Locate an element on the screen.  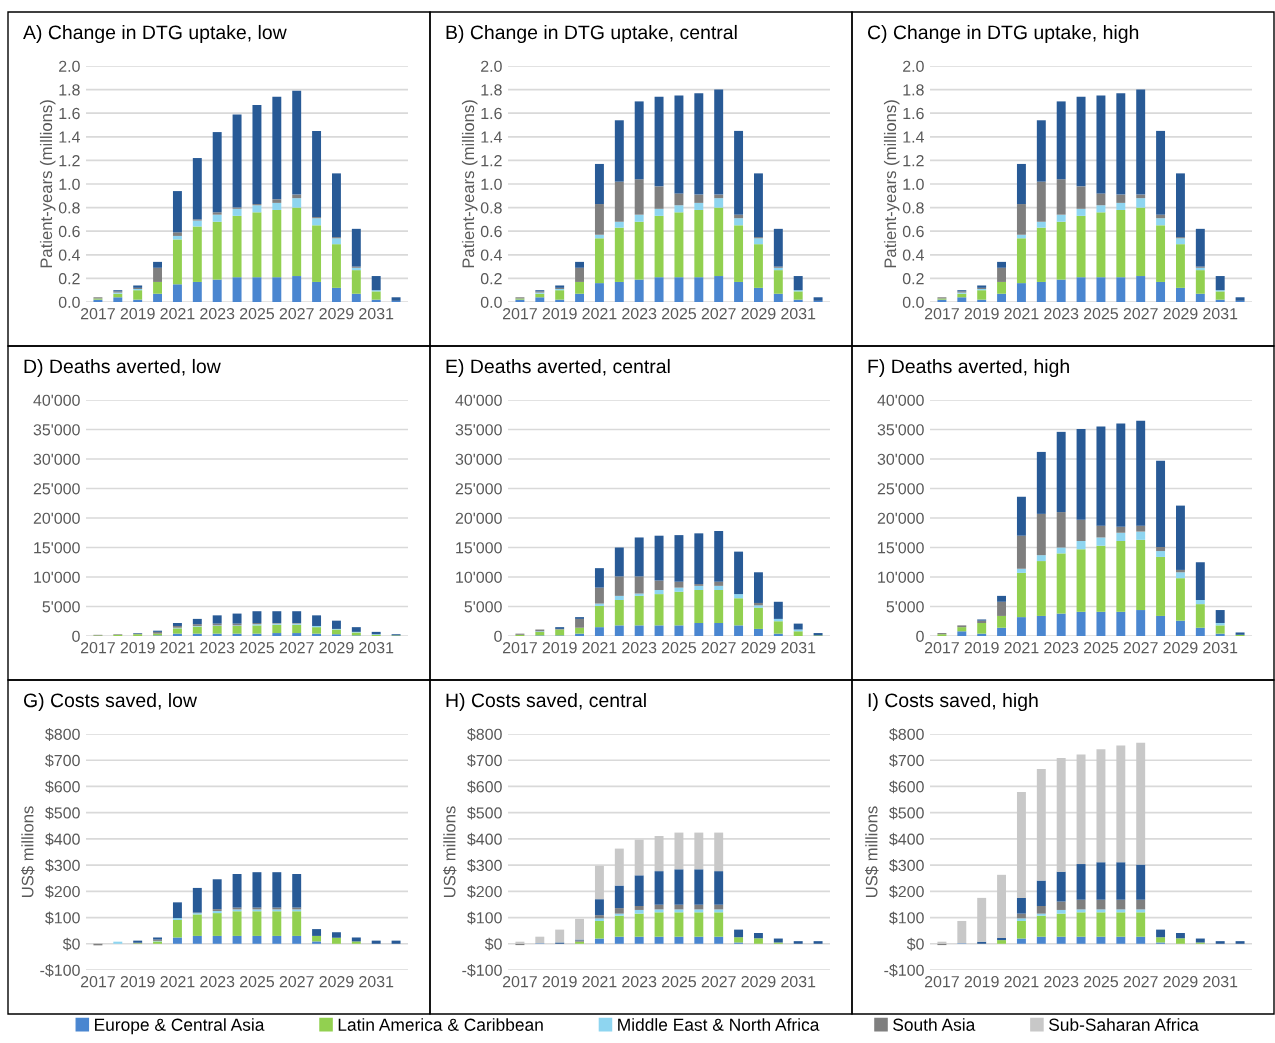
legend-label: South Asia is located at coordinates (934, 1024).